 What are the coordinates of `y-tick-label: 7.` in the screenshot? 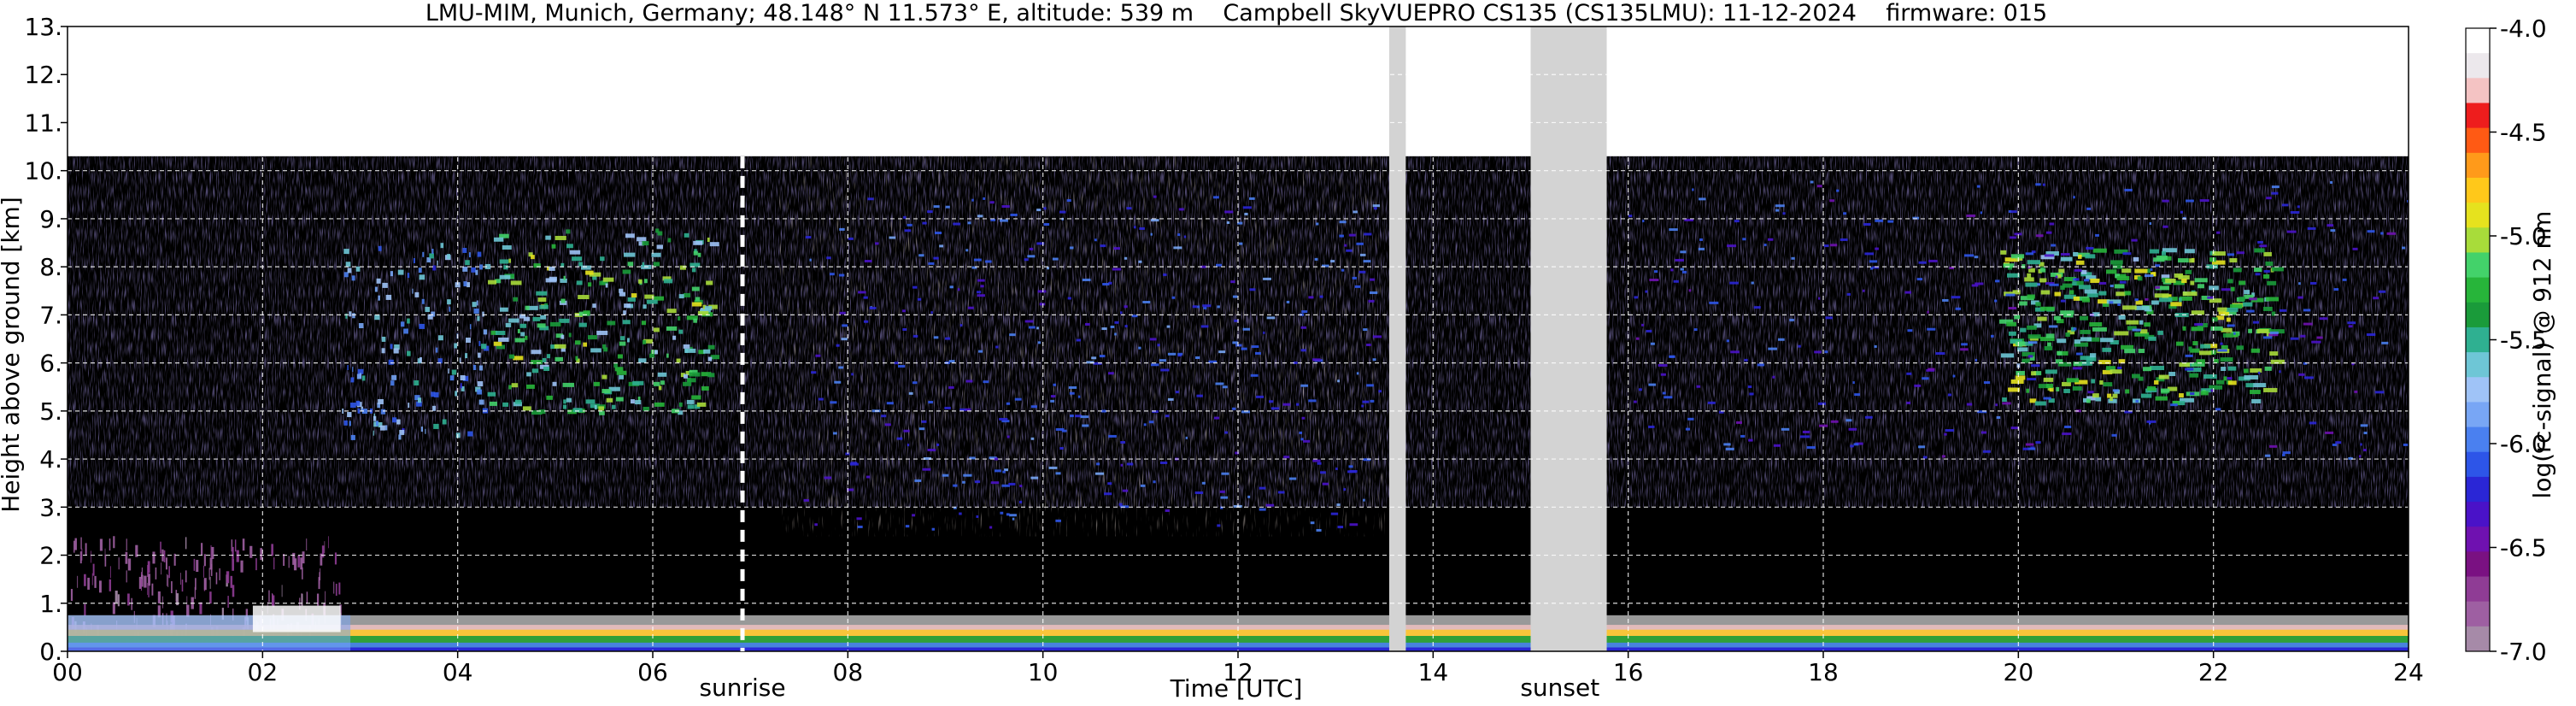 It's located at (50, 315).